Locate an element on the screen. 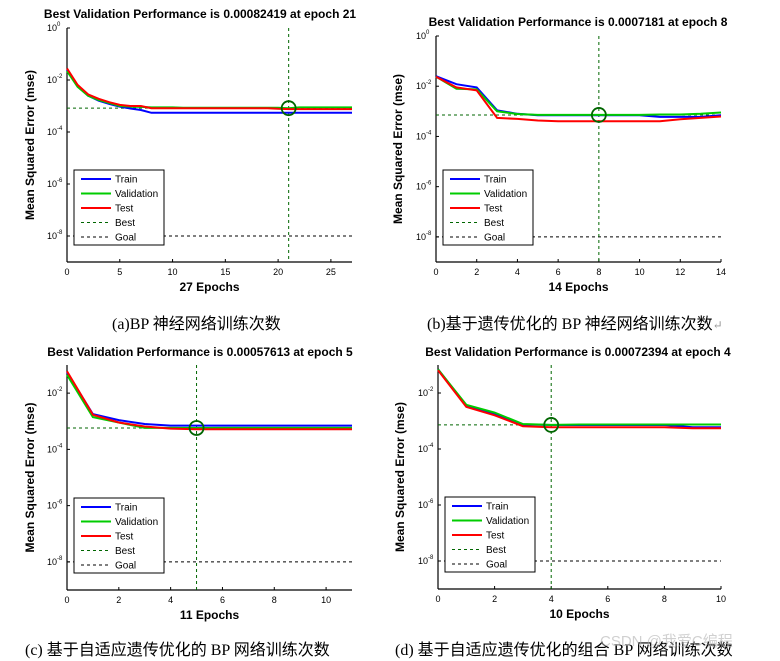 This screenshot has height=661, width=780. x-axis-label: 14 Epochs is located at coordinates (578, 287).